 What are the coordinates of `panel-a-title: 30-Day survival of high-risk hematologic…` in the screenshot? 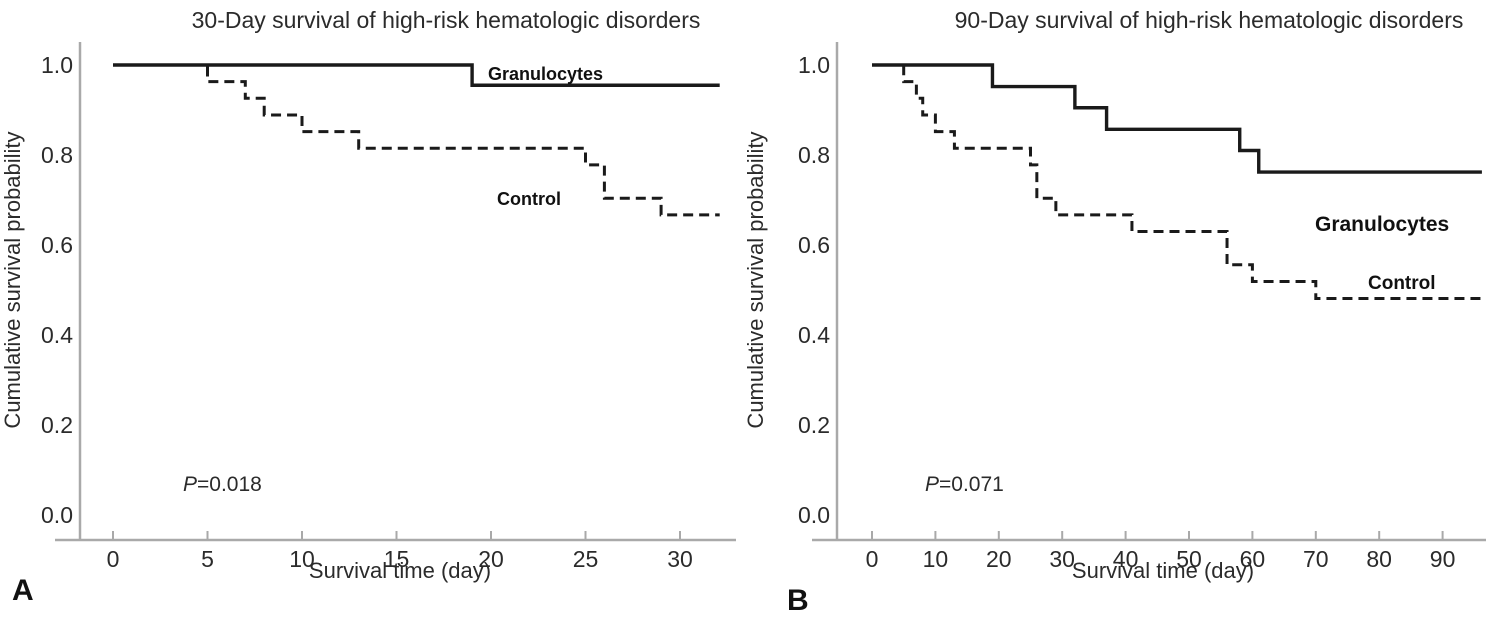 It's located at (446, 20).